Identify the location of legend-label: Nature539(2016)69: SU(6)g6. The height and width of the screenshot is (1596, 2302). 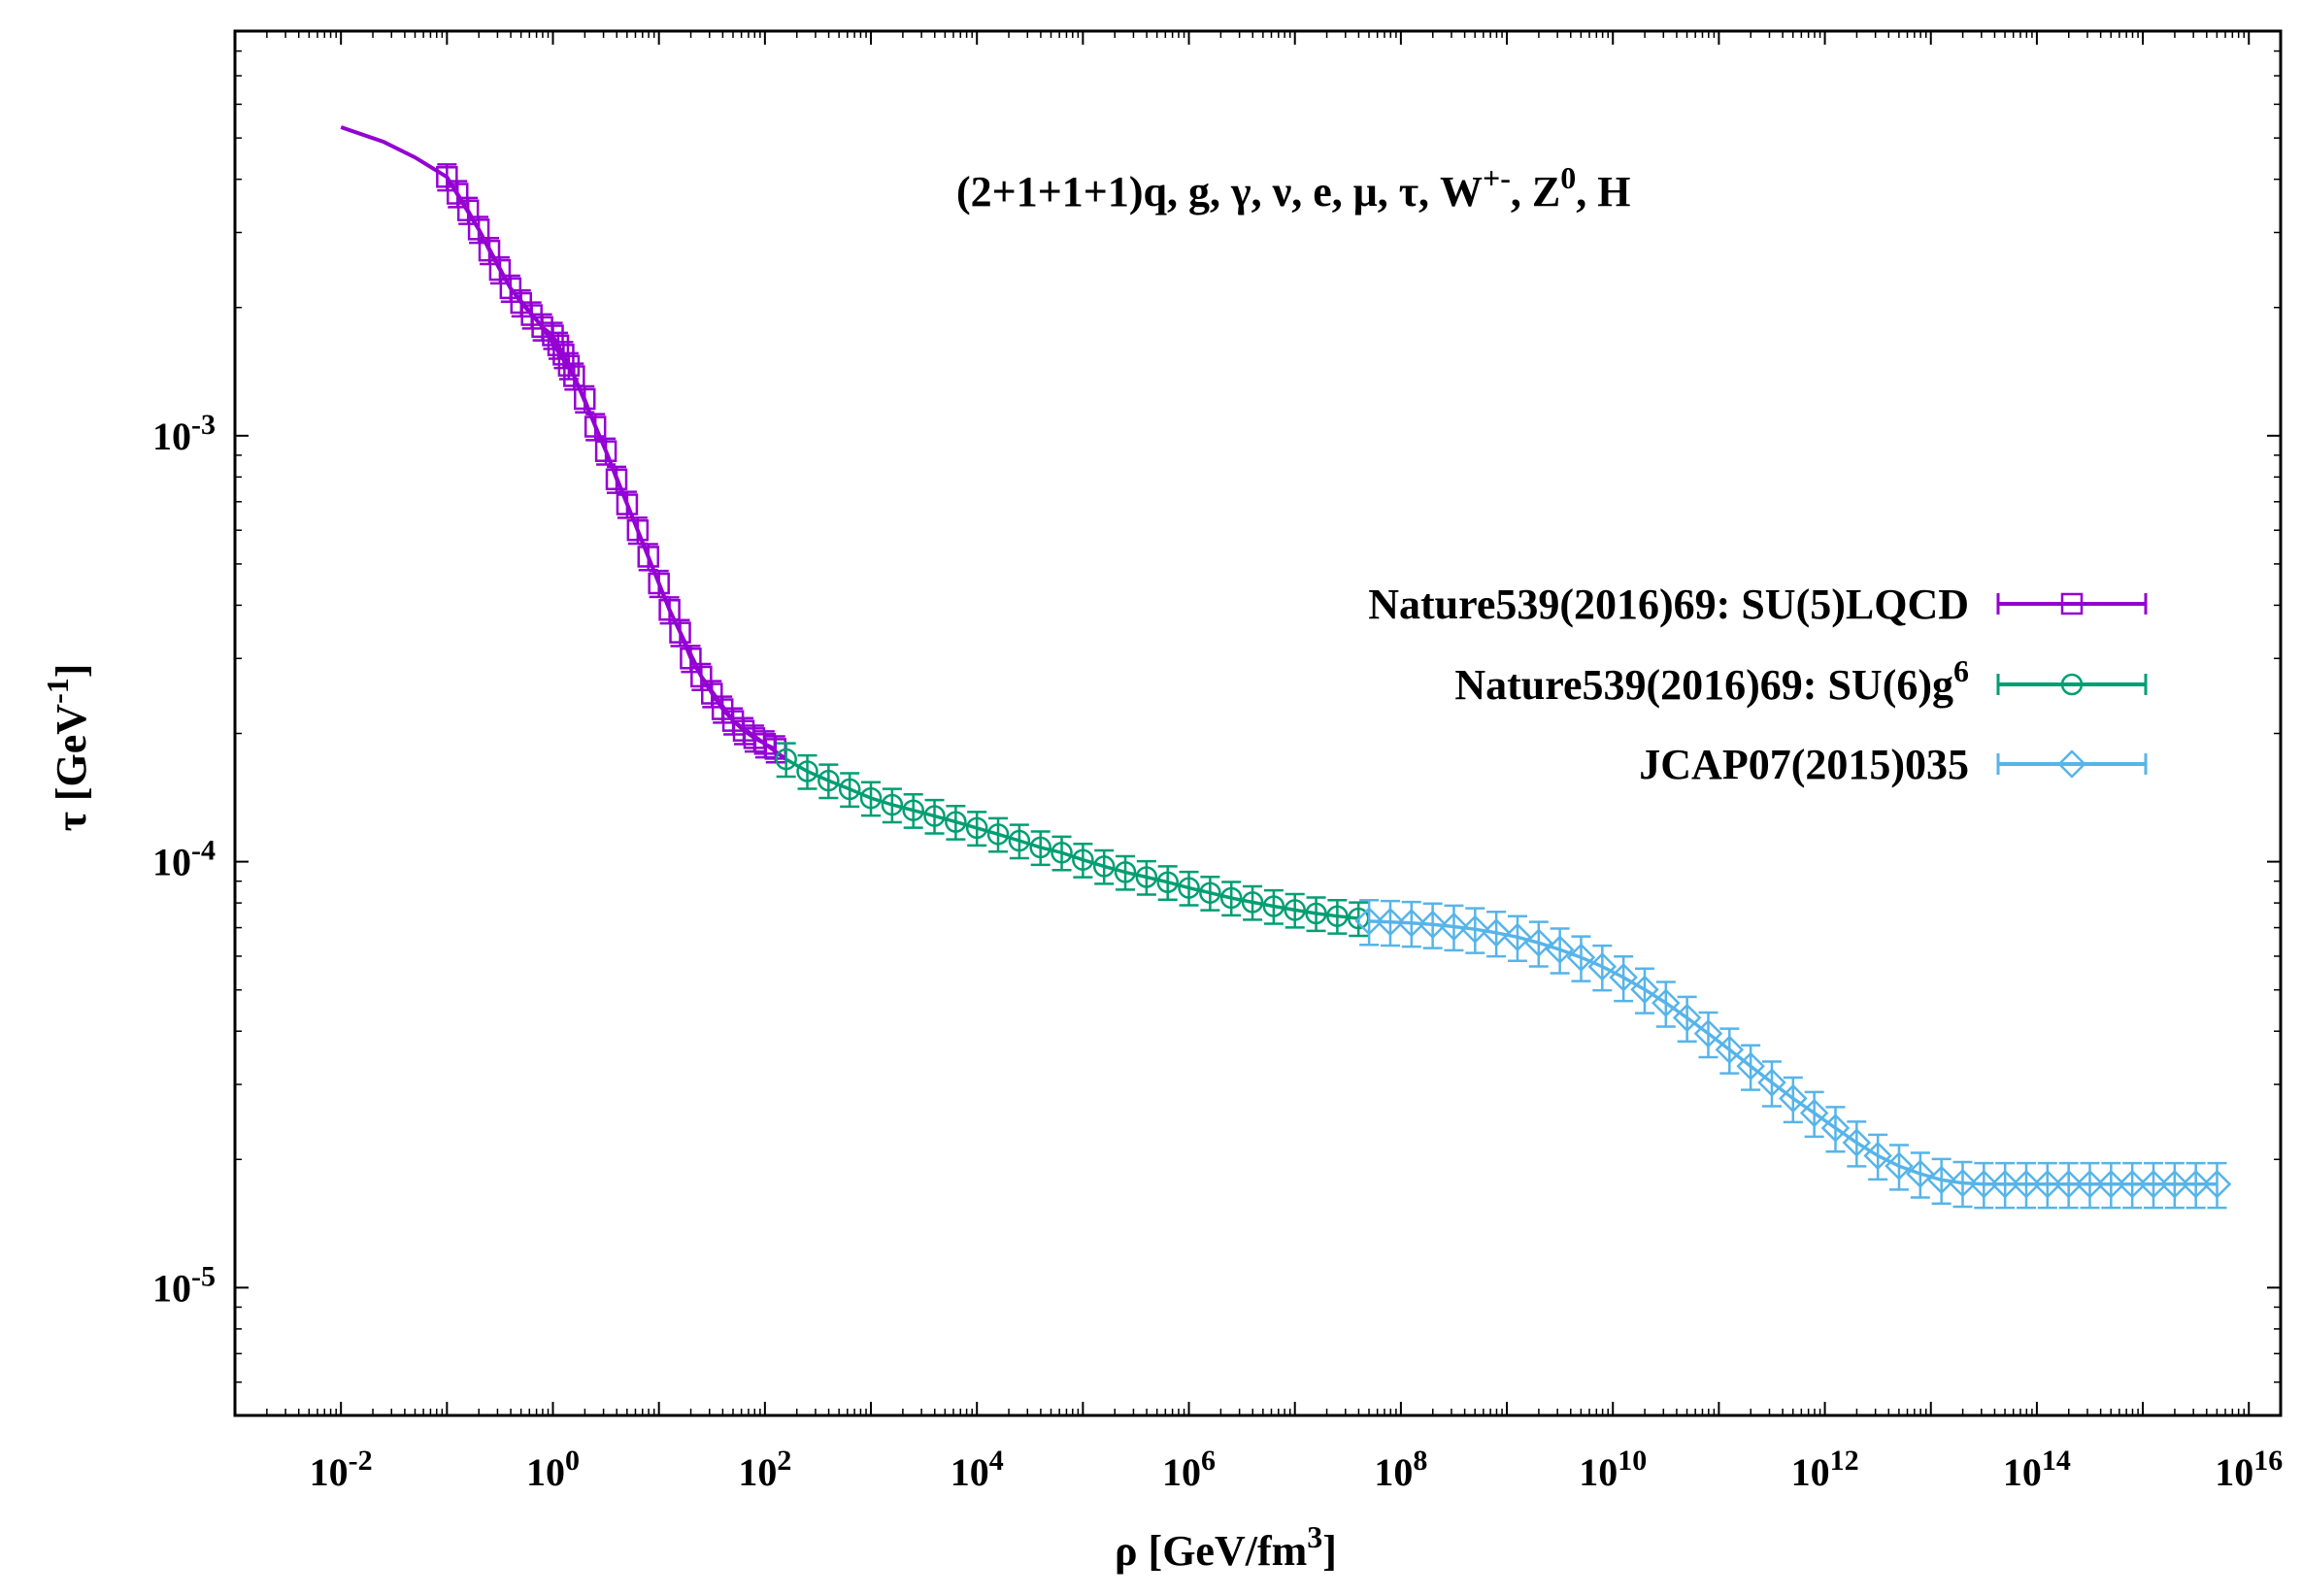
(1711, 681).